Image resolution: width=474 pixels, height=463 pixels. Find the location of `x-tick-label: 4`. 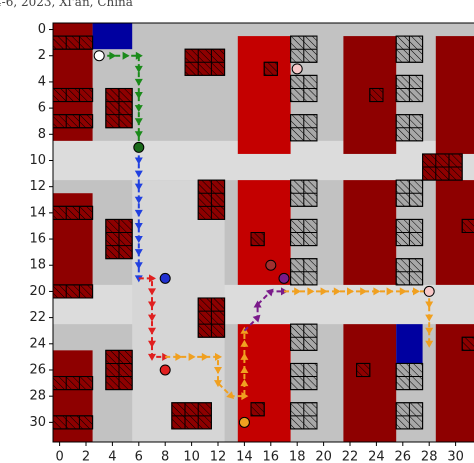

x-tick-label: 4 is located at coordinates (112, 456).